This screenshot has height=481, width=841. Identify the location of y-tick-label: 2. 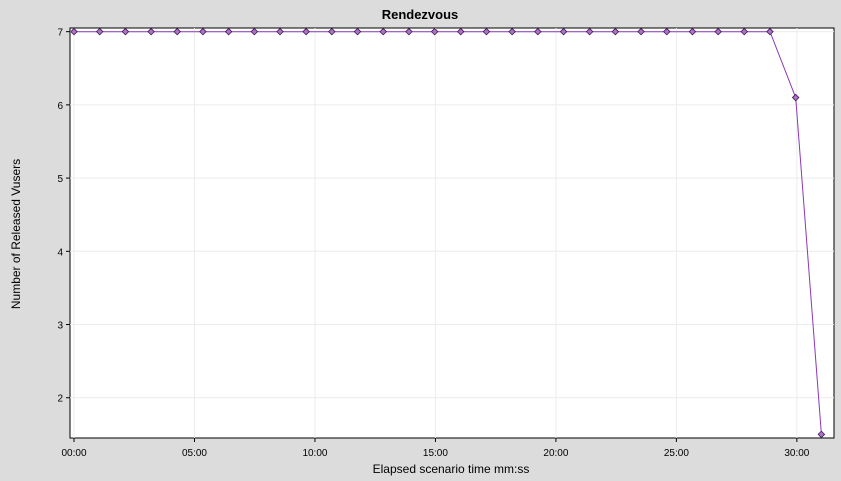
(60, 399).